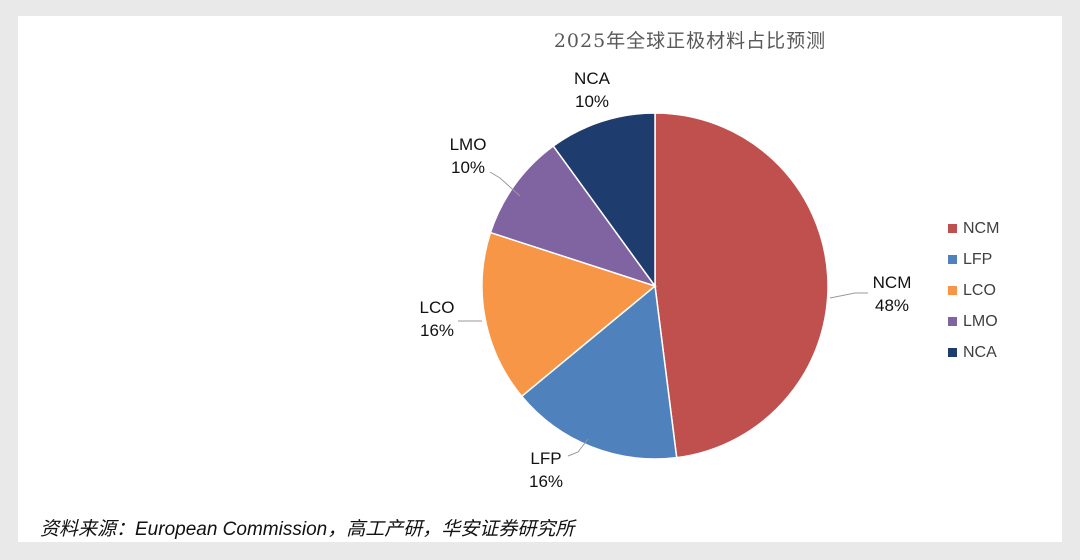 The height and width of the screenshot is (560, 1080). What do you see at coordinates (599, 372) in the screenshot?
I see `pie-slice-lfp` at bounding box center [599, 372].